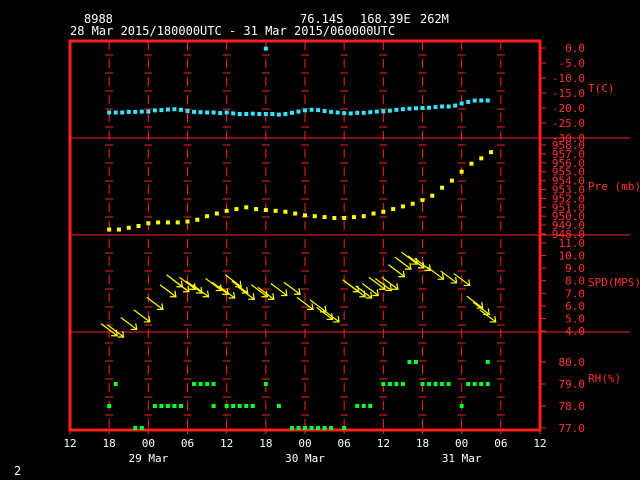  I want to click on station-lat: 76.14S, so click(322, 19).